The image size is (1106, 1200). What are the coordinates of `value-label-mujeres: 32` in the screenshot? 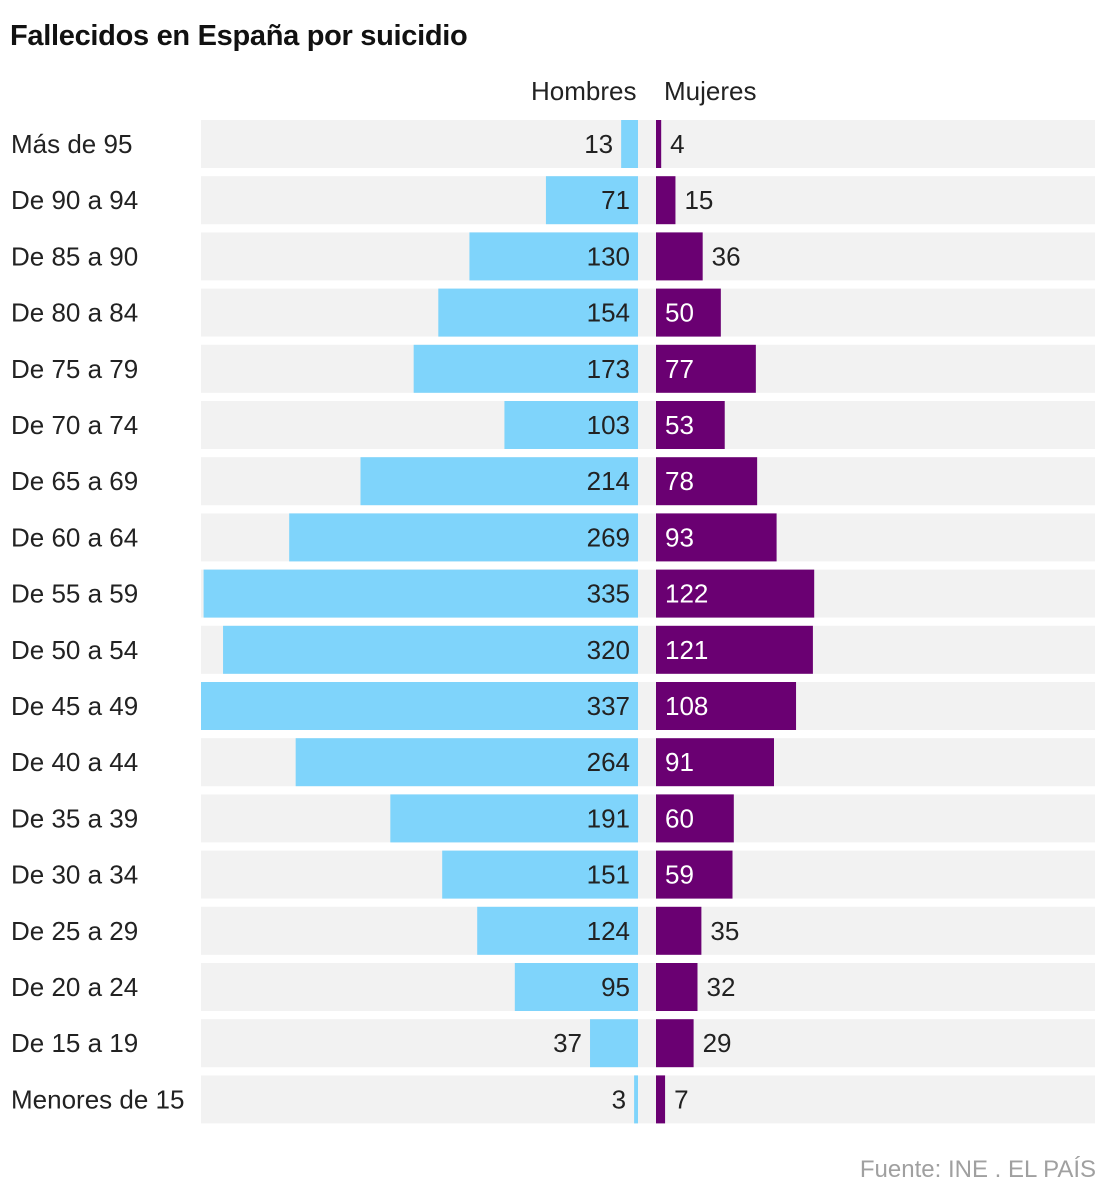 It's located at (720, 987).